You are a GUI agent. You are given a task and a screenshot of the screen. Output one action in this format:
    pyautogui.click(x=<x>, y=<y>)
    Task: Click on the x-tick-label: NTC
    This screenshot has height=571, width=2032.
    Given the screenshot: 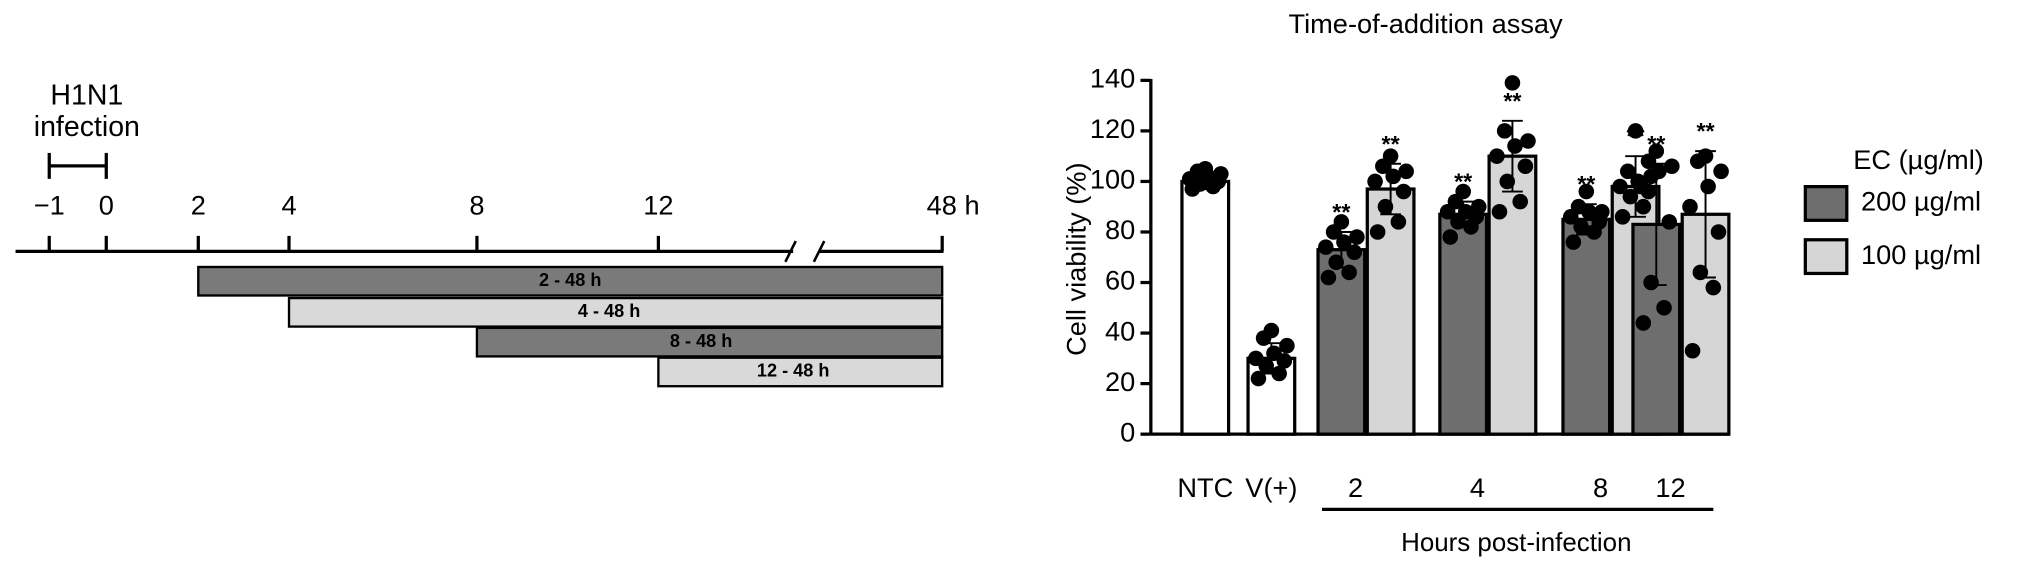 What is the action you would take?
    pyautogui.click(x=1205, y=487)
    